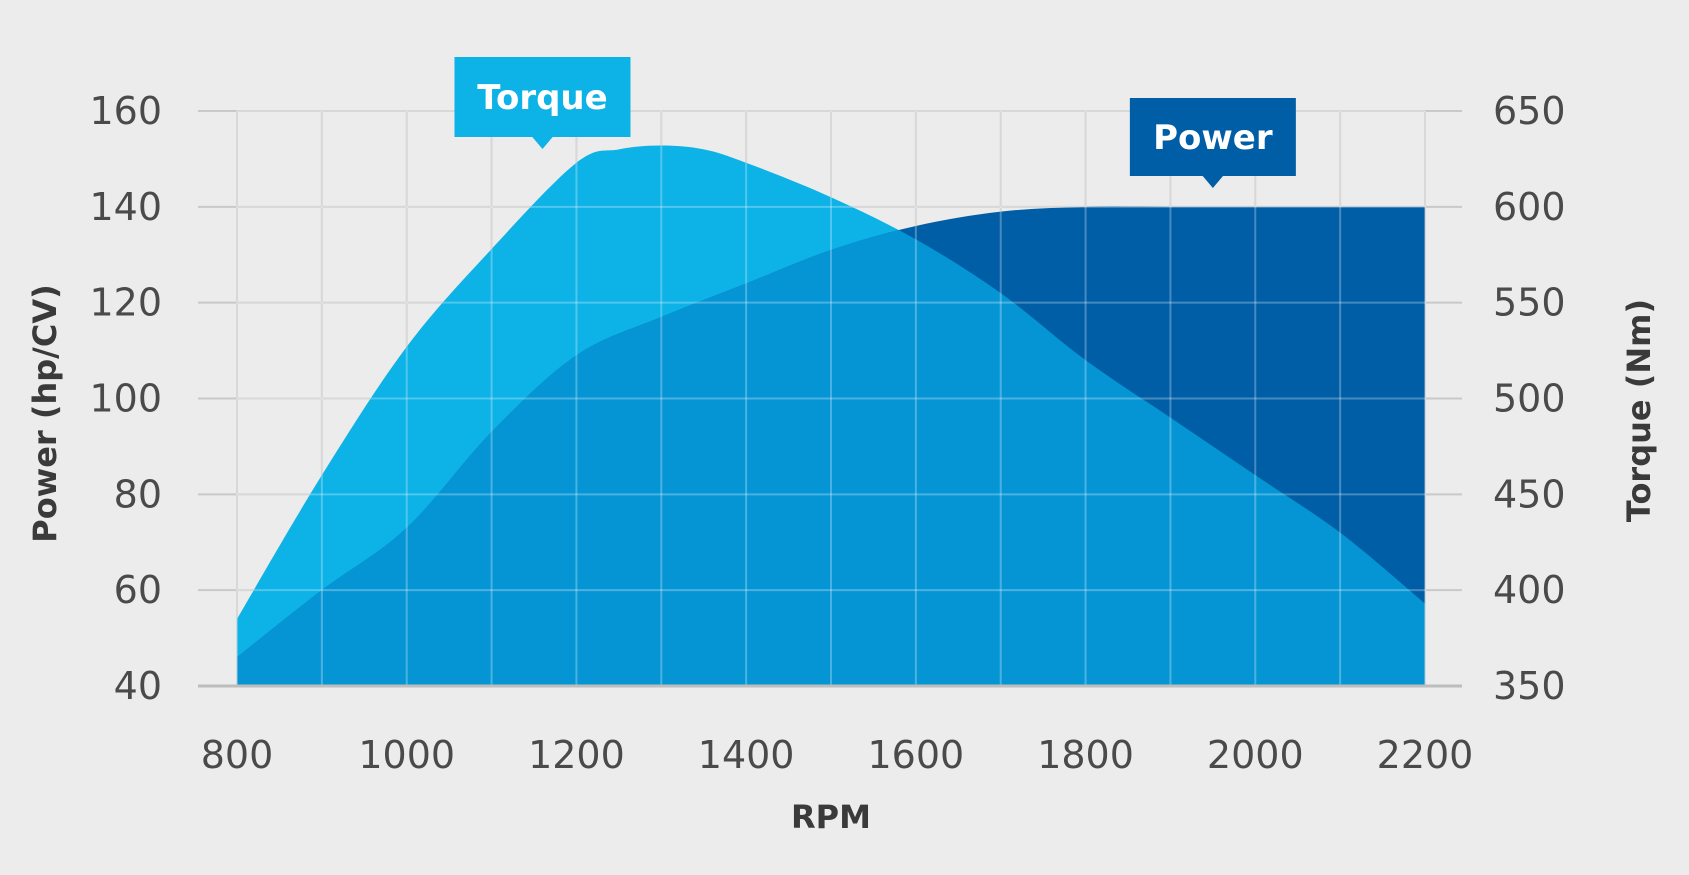  I want to click on y-left-tick-label: 60, so click(138, 590).